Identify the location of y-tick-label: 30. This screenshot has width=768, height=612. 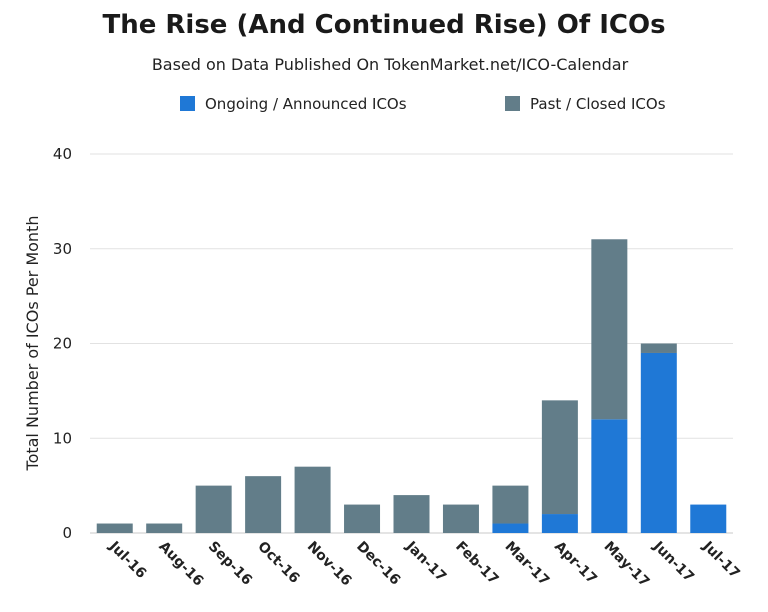
(62, 249).